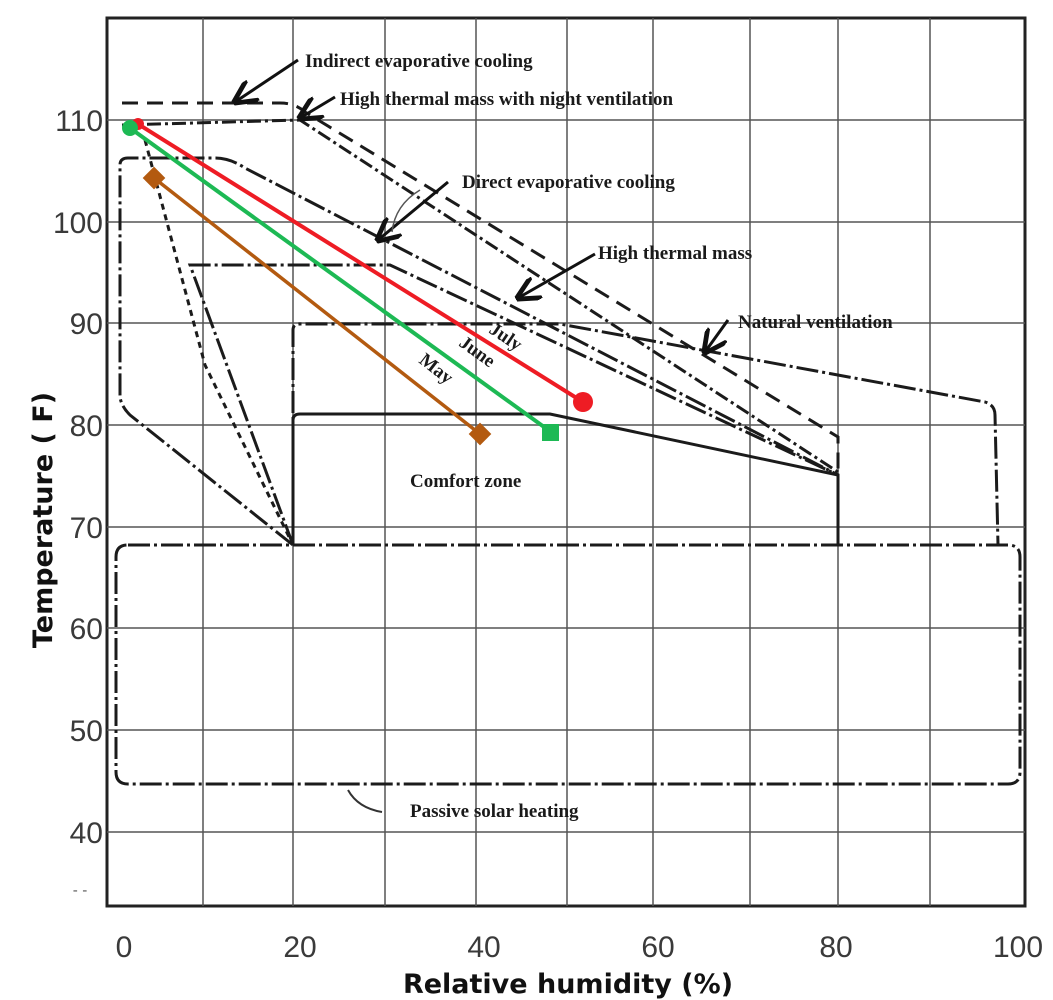 The width and height of the screenshot is (1053, 1000). Describe the element at coordinates (124, 947) in the screenshot. I see `svg-text: 0` at that location.